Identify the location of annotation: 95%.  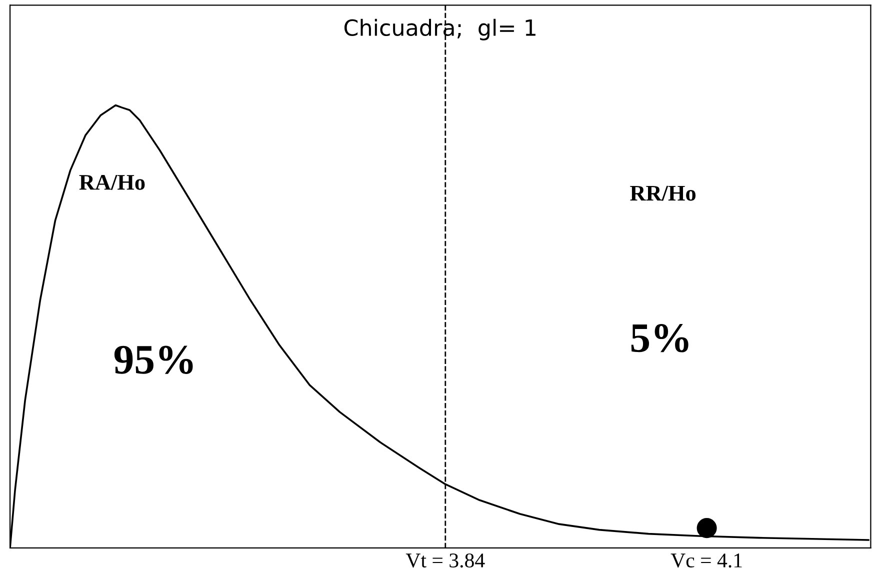
(153, 360).